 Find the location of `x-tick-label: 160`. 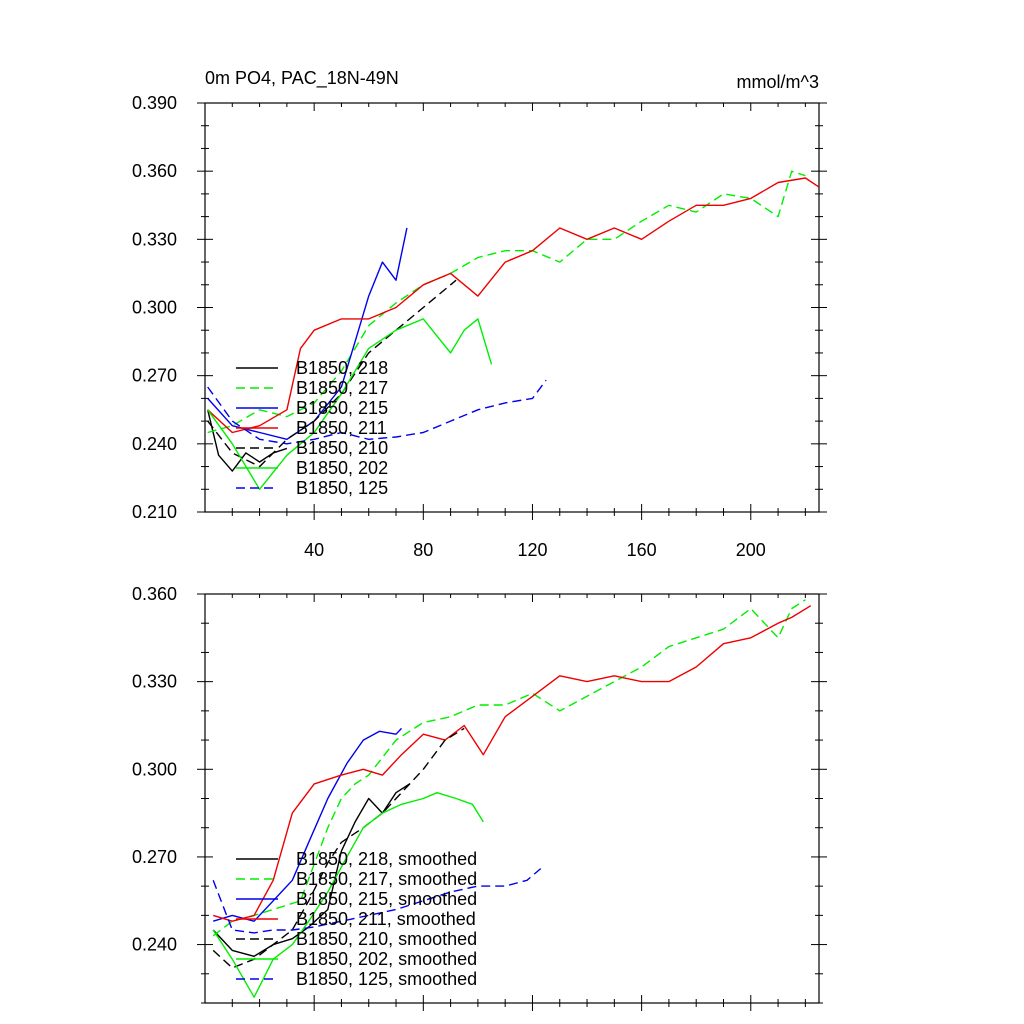

x-tick-label: 160 is located at coordinates (642, 550).